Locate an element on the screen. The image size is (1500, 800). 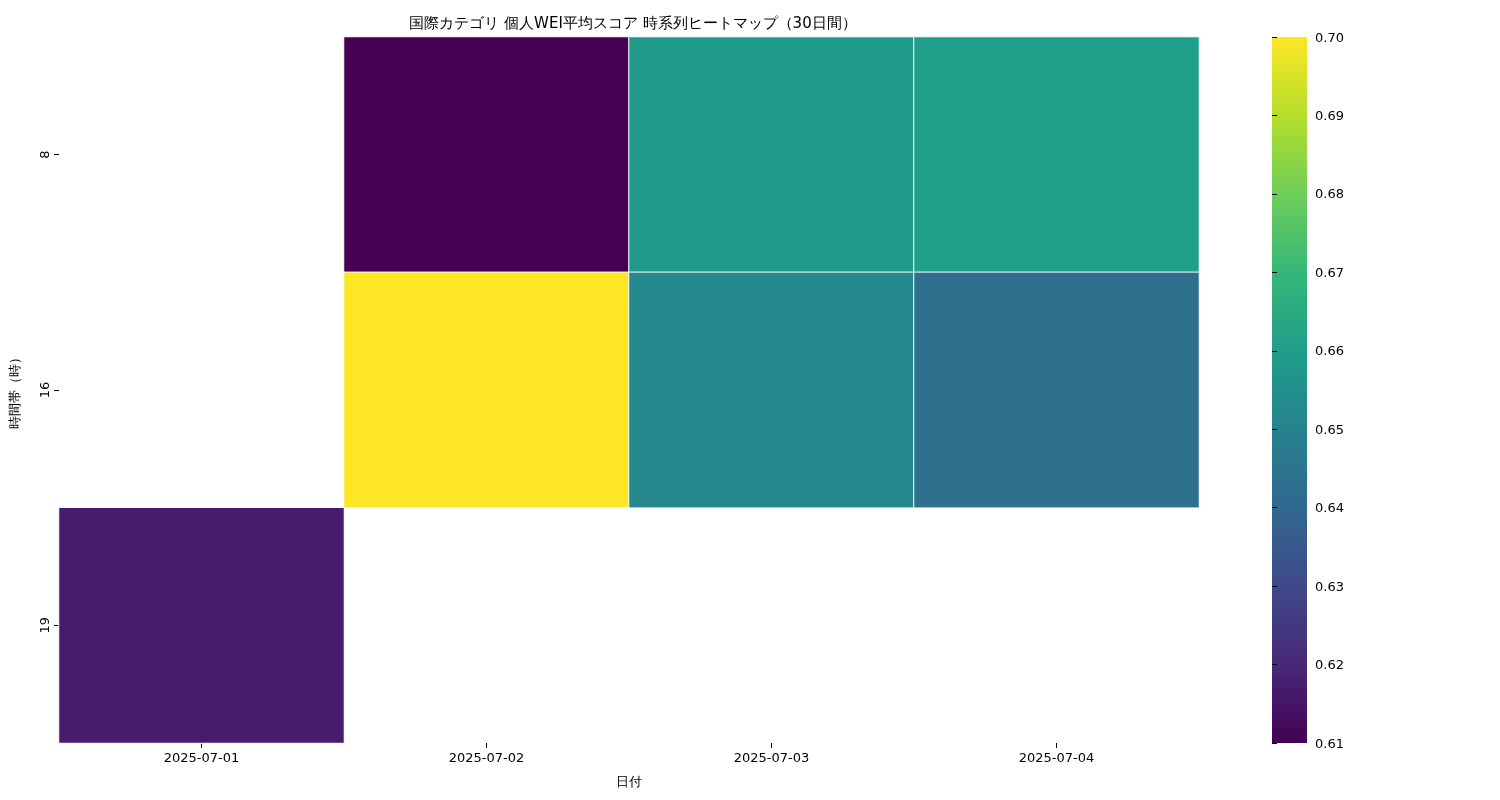
x-tick-label: 2025-07-04 is located at coordinates (1056, 757).